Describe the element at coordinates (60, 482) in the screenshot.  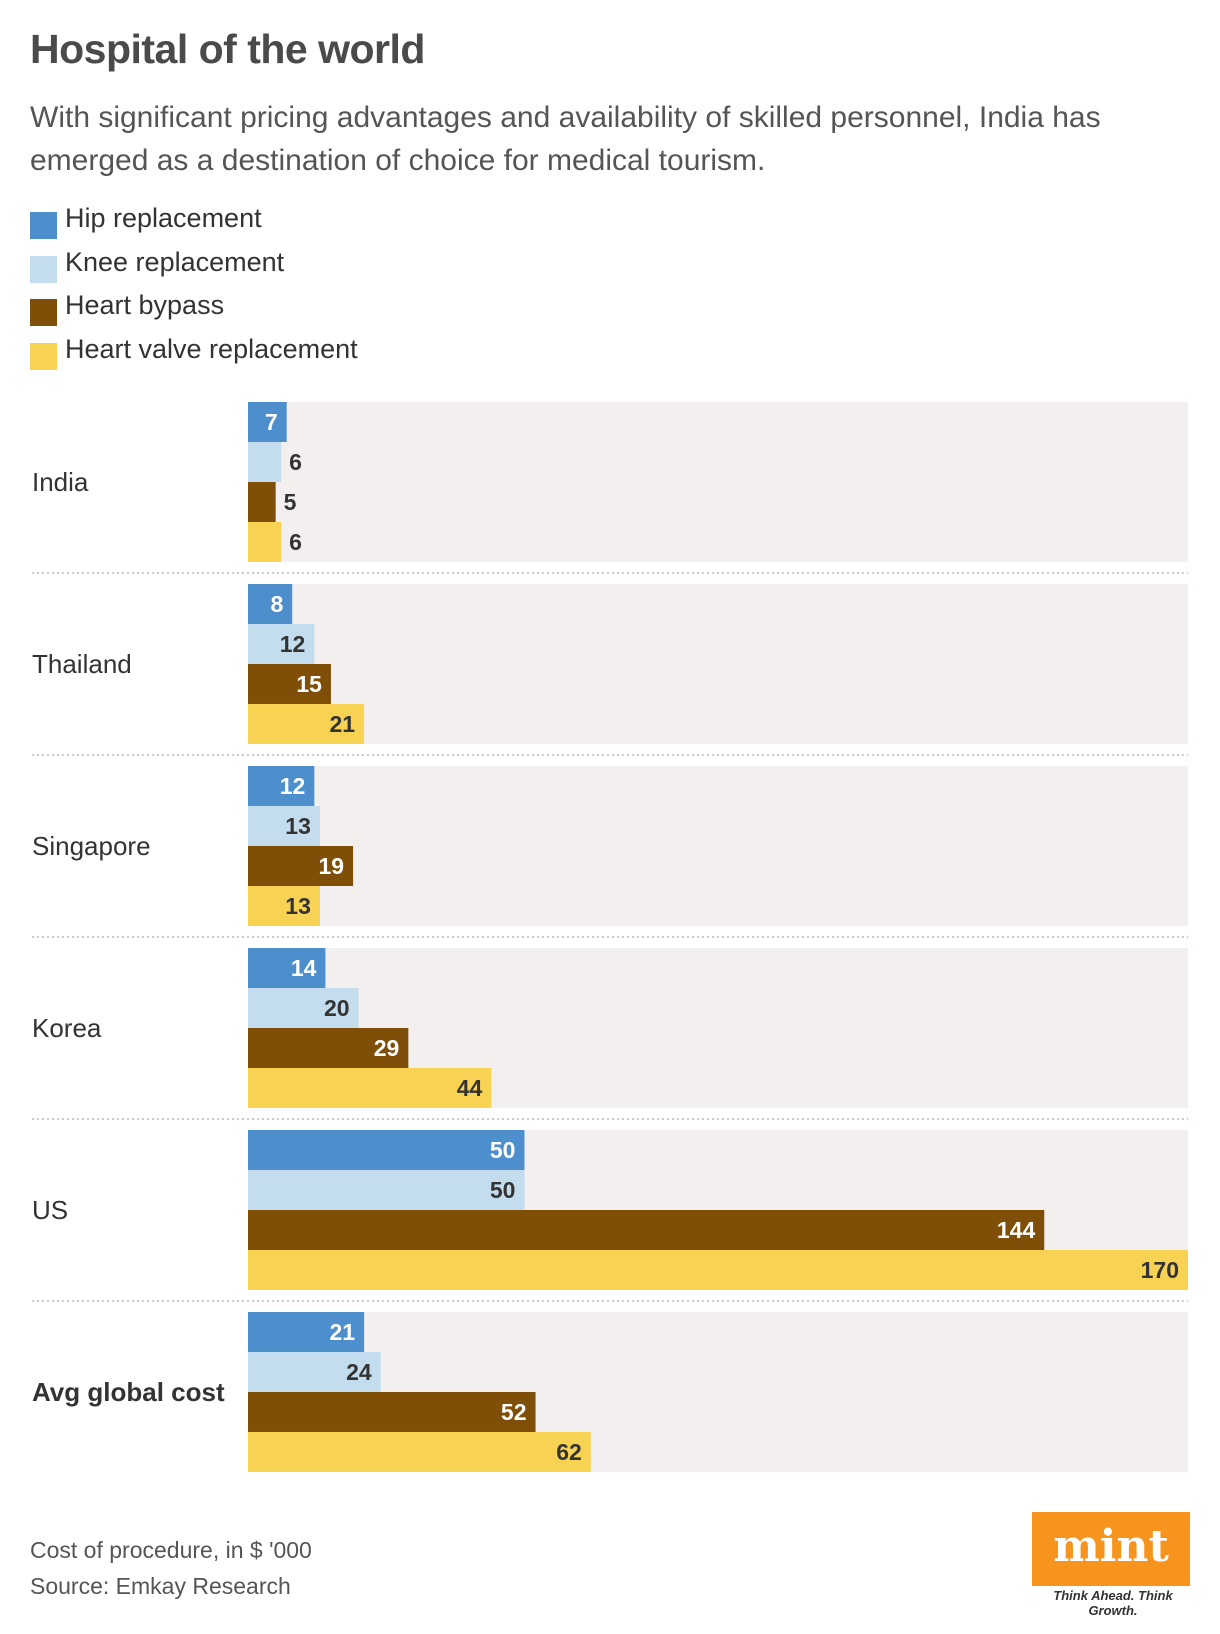
I see `category-label-india: India` at that location.